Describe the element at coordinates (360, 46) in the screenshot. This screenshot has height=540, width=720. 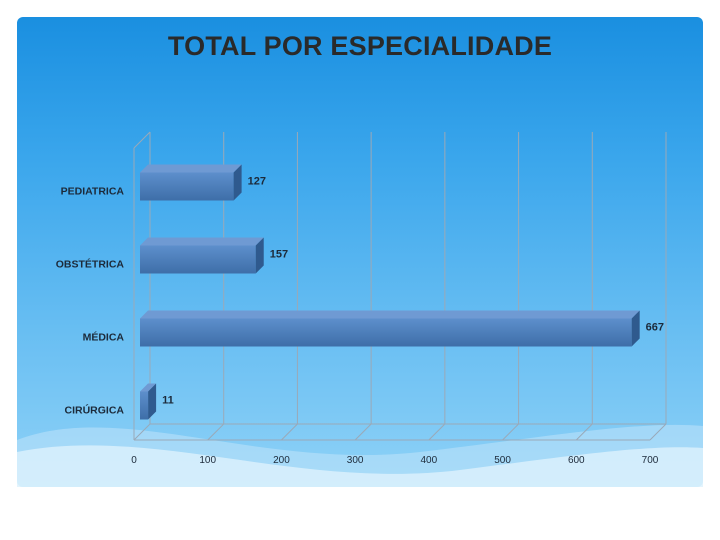
I see `slide-title: TOTAL POR ESPECIALIDADE` at that location.